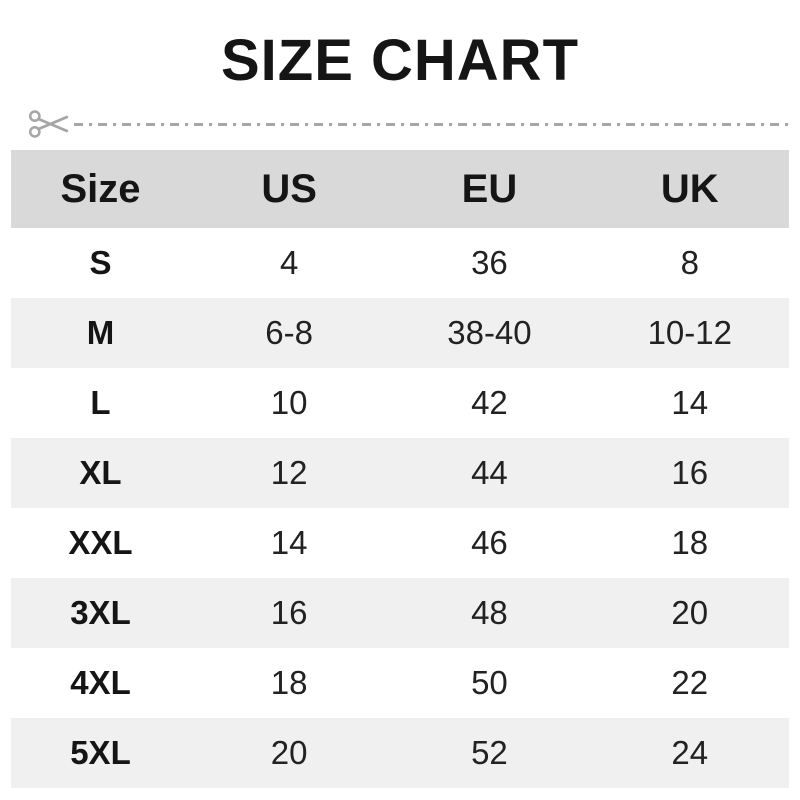  I want to click on eu-value: 38-40, so click(489, 332).